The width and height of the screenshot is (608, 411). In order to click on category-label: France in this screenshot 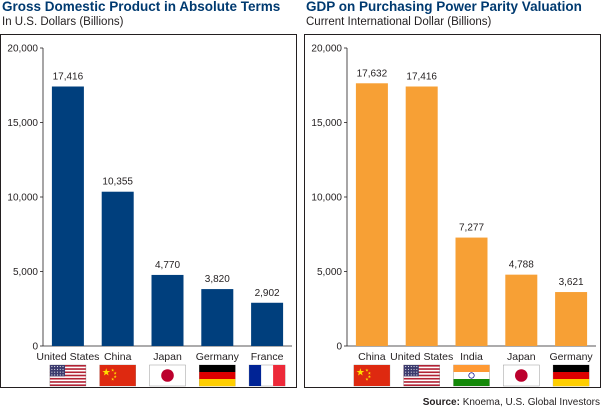, I will do `click(267, 357)`.